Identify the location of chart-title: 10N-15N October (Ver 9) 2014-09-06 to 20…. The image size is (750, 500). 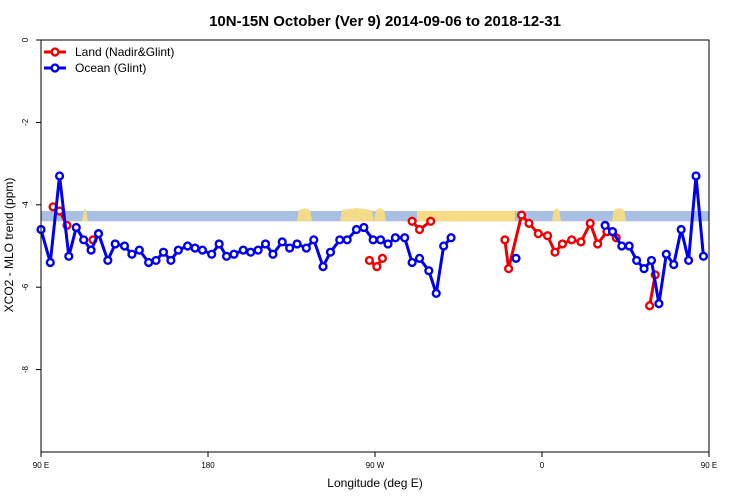
(385, 21).